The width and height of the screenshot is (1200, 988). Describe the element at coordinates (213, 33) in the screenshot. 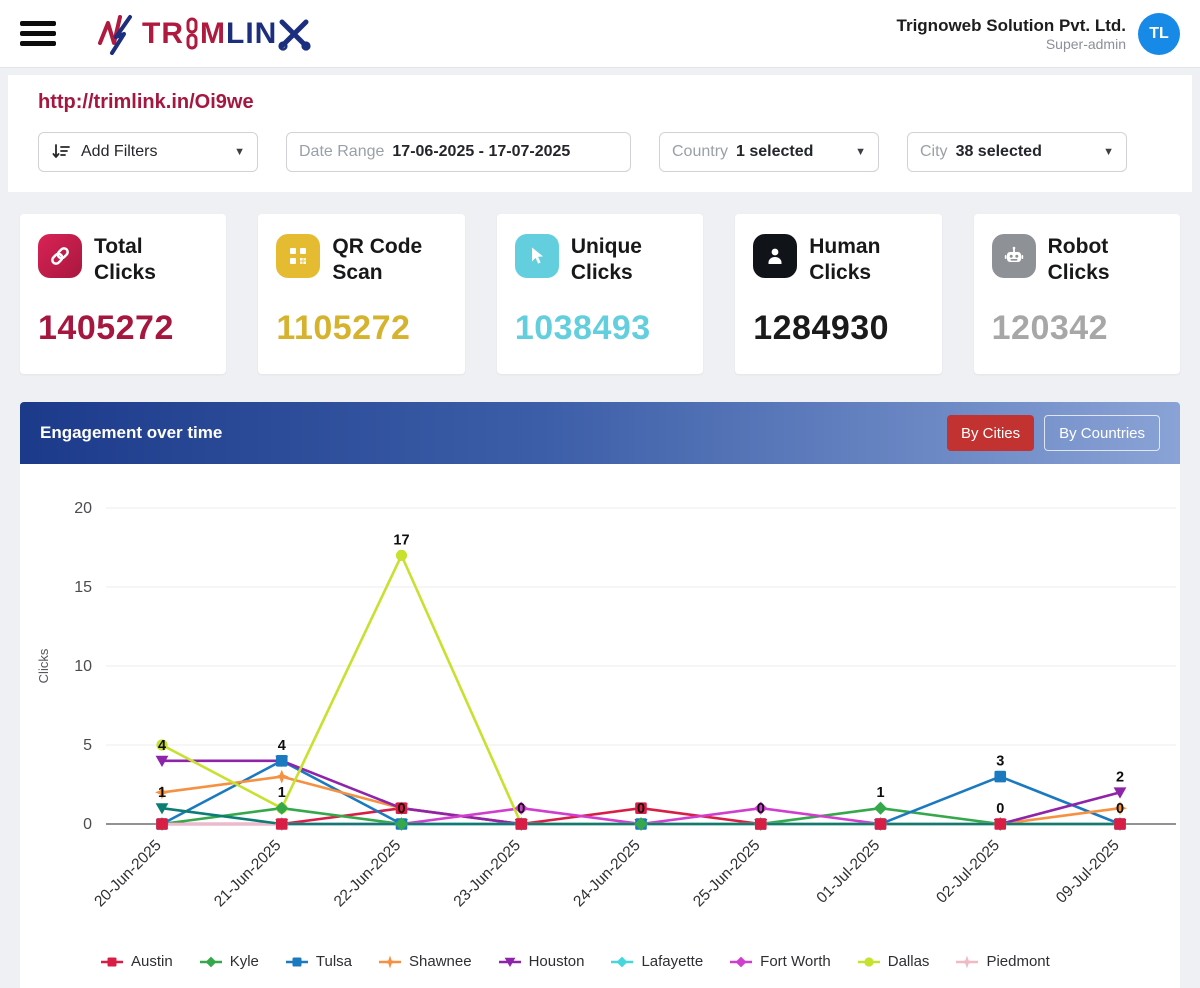

I see `logo-text-m: M` at that location.